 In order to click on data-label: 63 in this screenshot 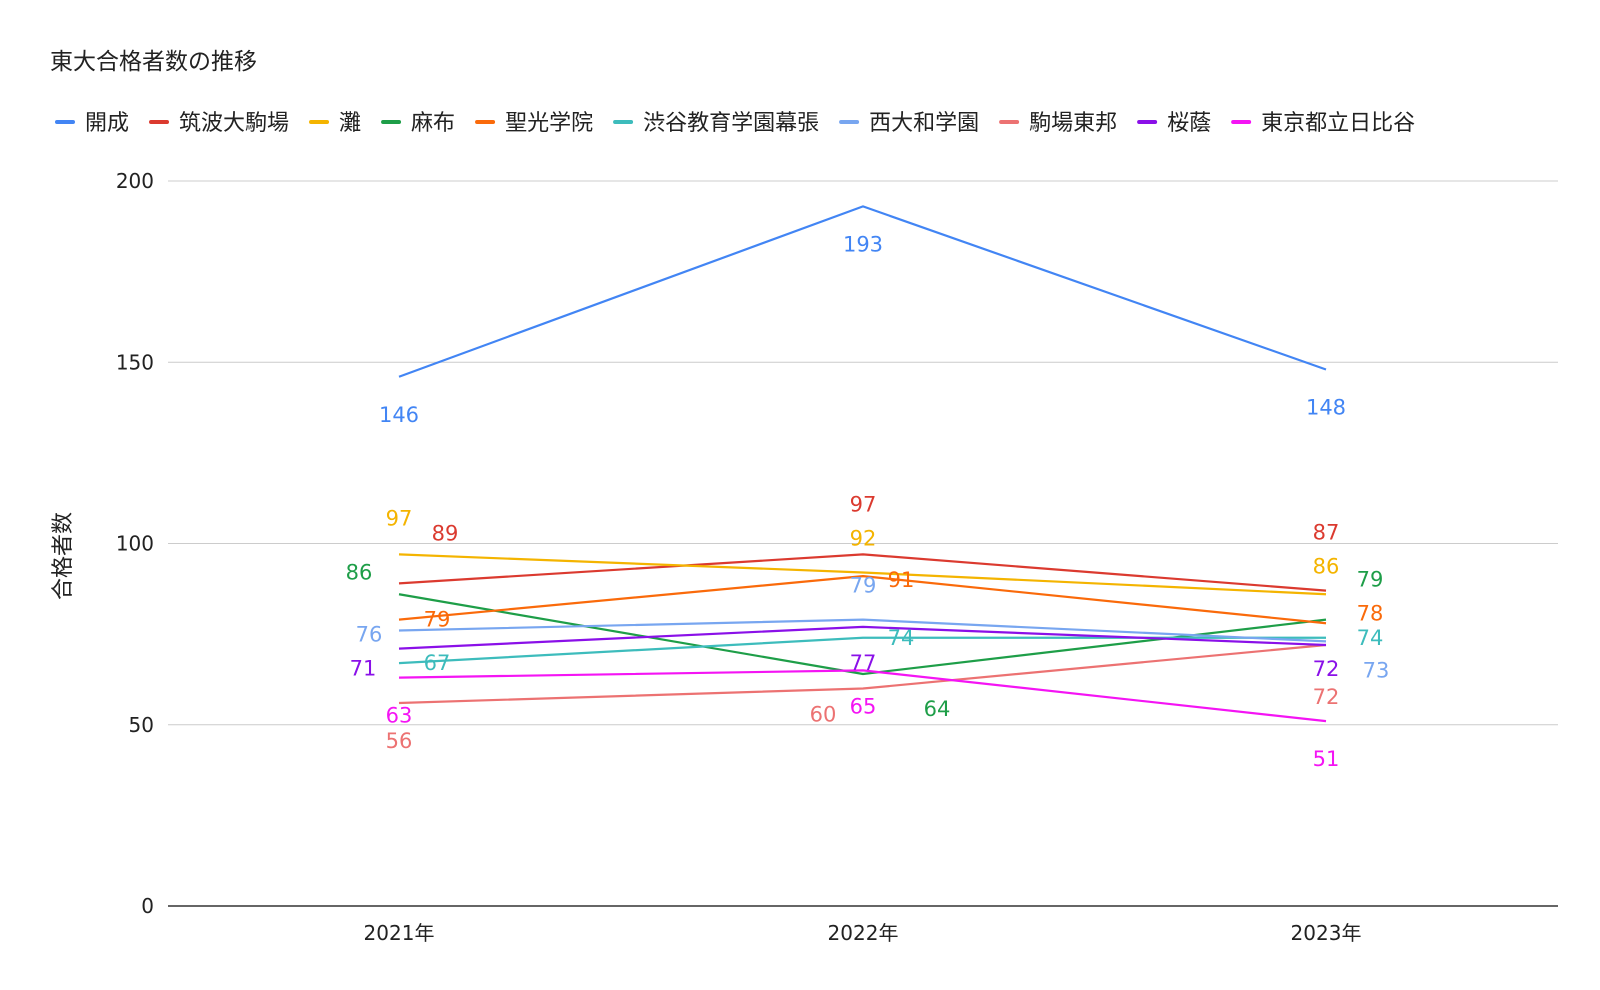, I will do `click(399, 716)`.